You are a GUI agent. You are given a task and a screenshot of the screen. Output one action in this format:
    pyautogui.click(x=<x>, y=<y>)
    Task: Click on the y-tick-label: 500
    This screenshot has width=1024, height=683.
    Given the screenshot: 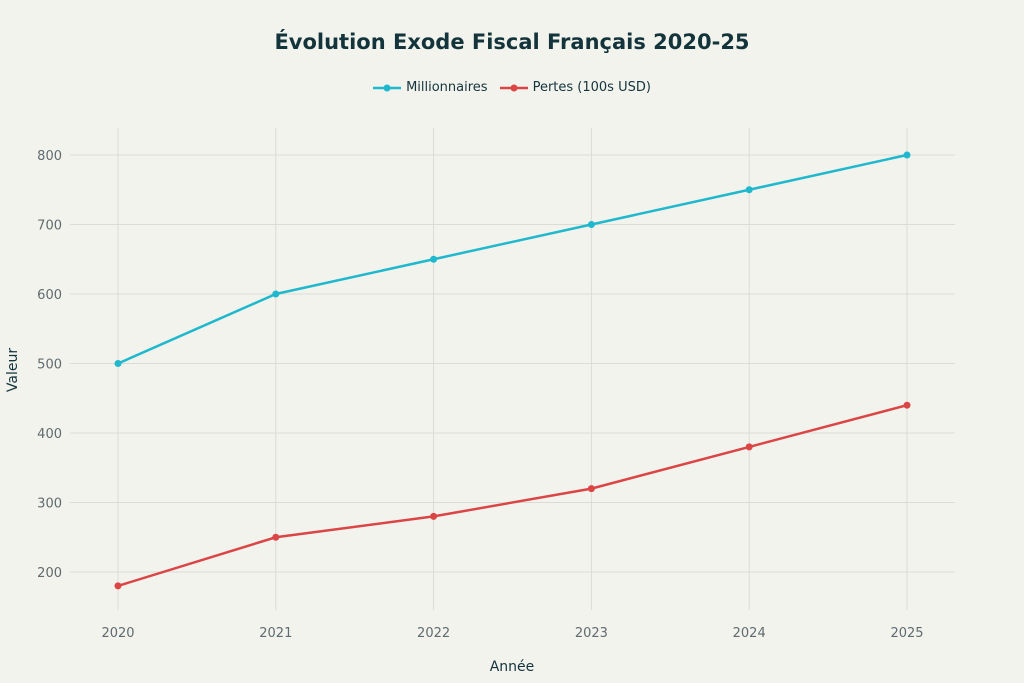 What is the action you would take?
    pyautogui.click(x=49, y=365)
    